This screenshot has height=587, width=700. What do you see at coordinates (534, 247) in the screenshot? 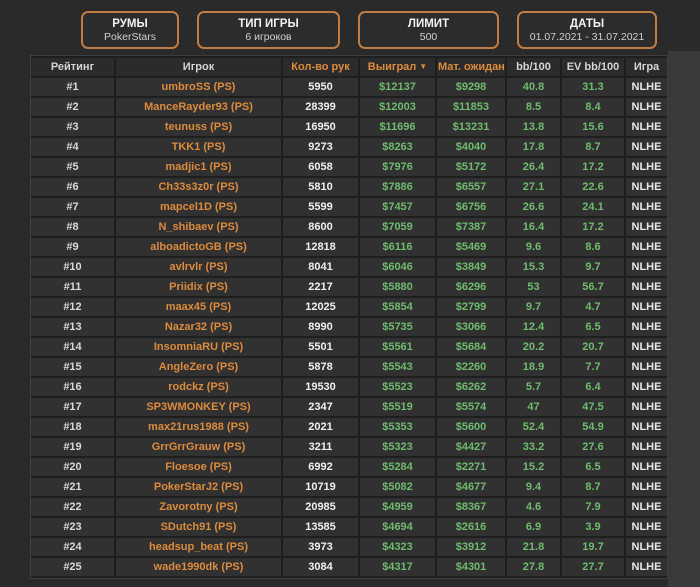
I see `bb100-cell: 9.6` at bounding box center [534, 247].